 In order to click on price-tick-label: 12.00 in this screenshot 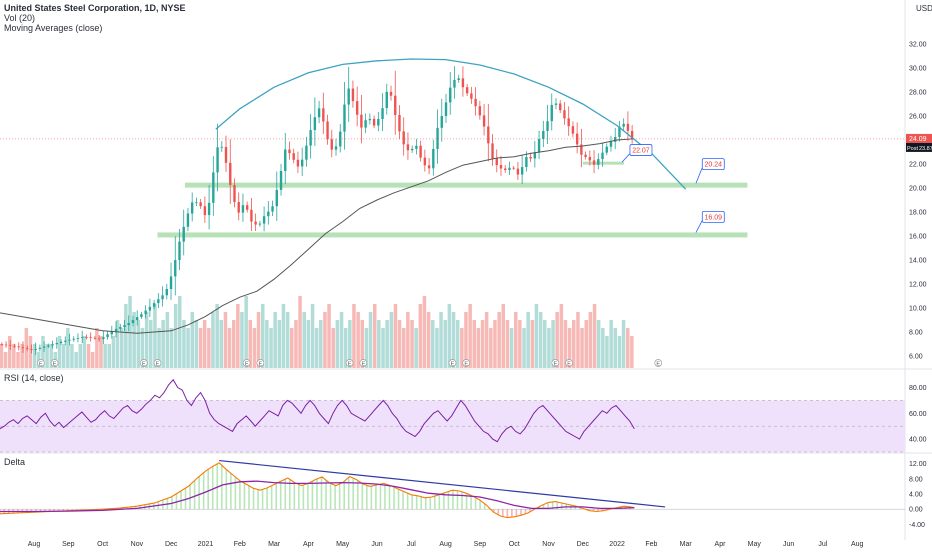, I will do `click(918, 285)`.